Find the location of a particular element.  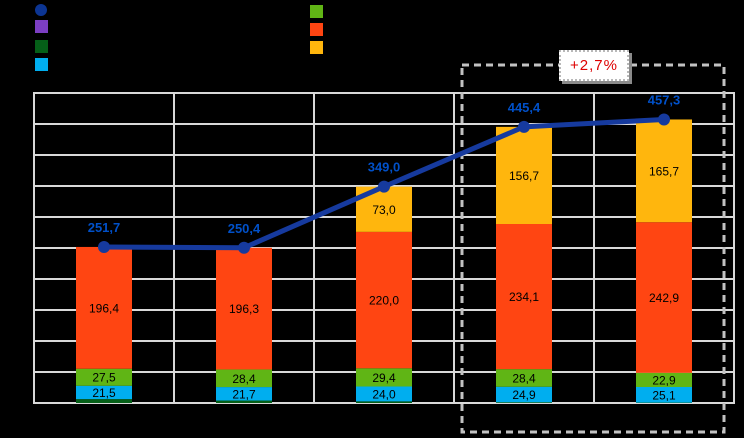

legend-swatch-cyan-series is located at coordinates (41, 64).